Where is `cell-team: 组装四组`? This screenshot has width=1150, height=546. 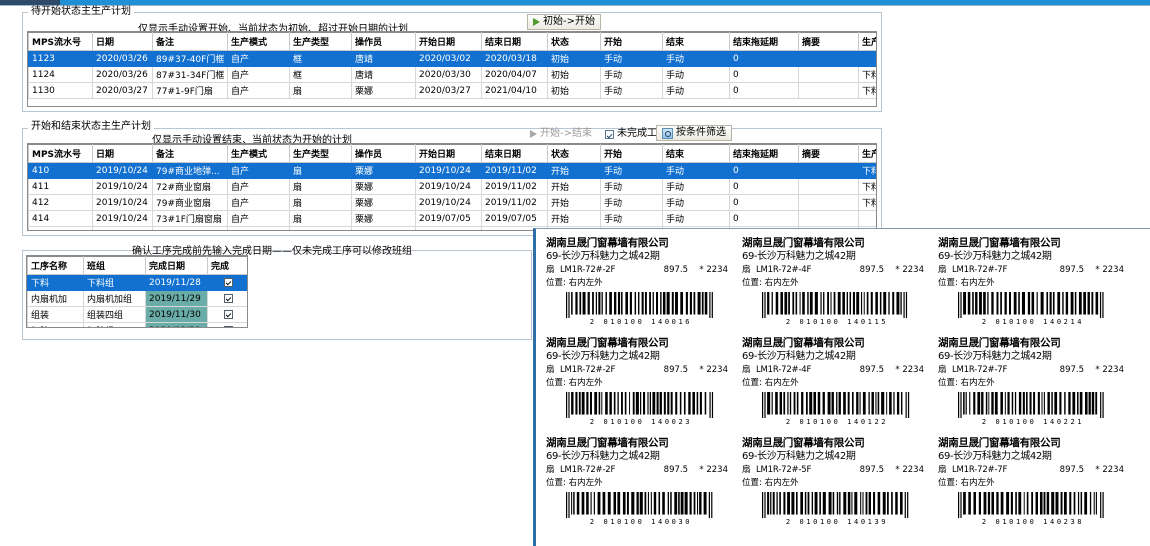 cell-team: 组装四组 is located at coordinates (114, 314).